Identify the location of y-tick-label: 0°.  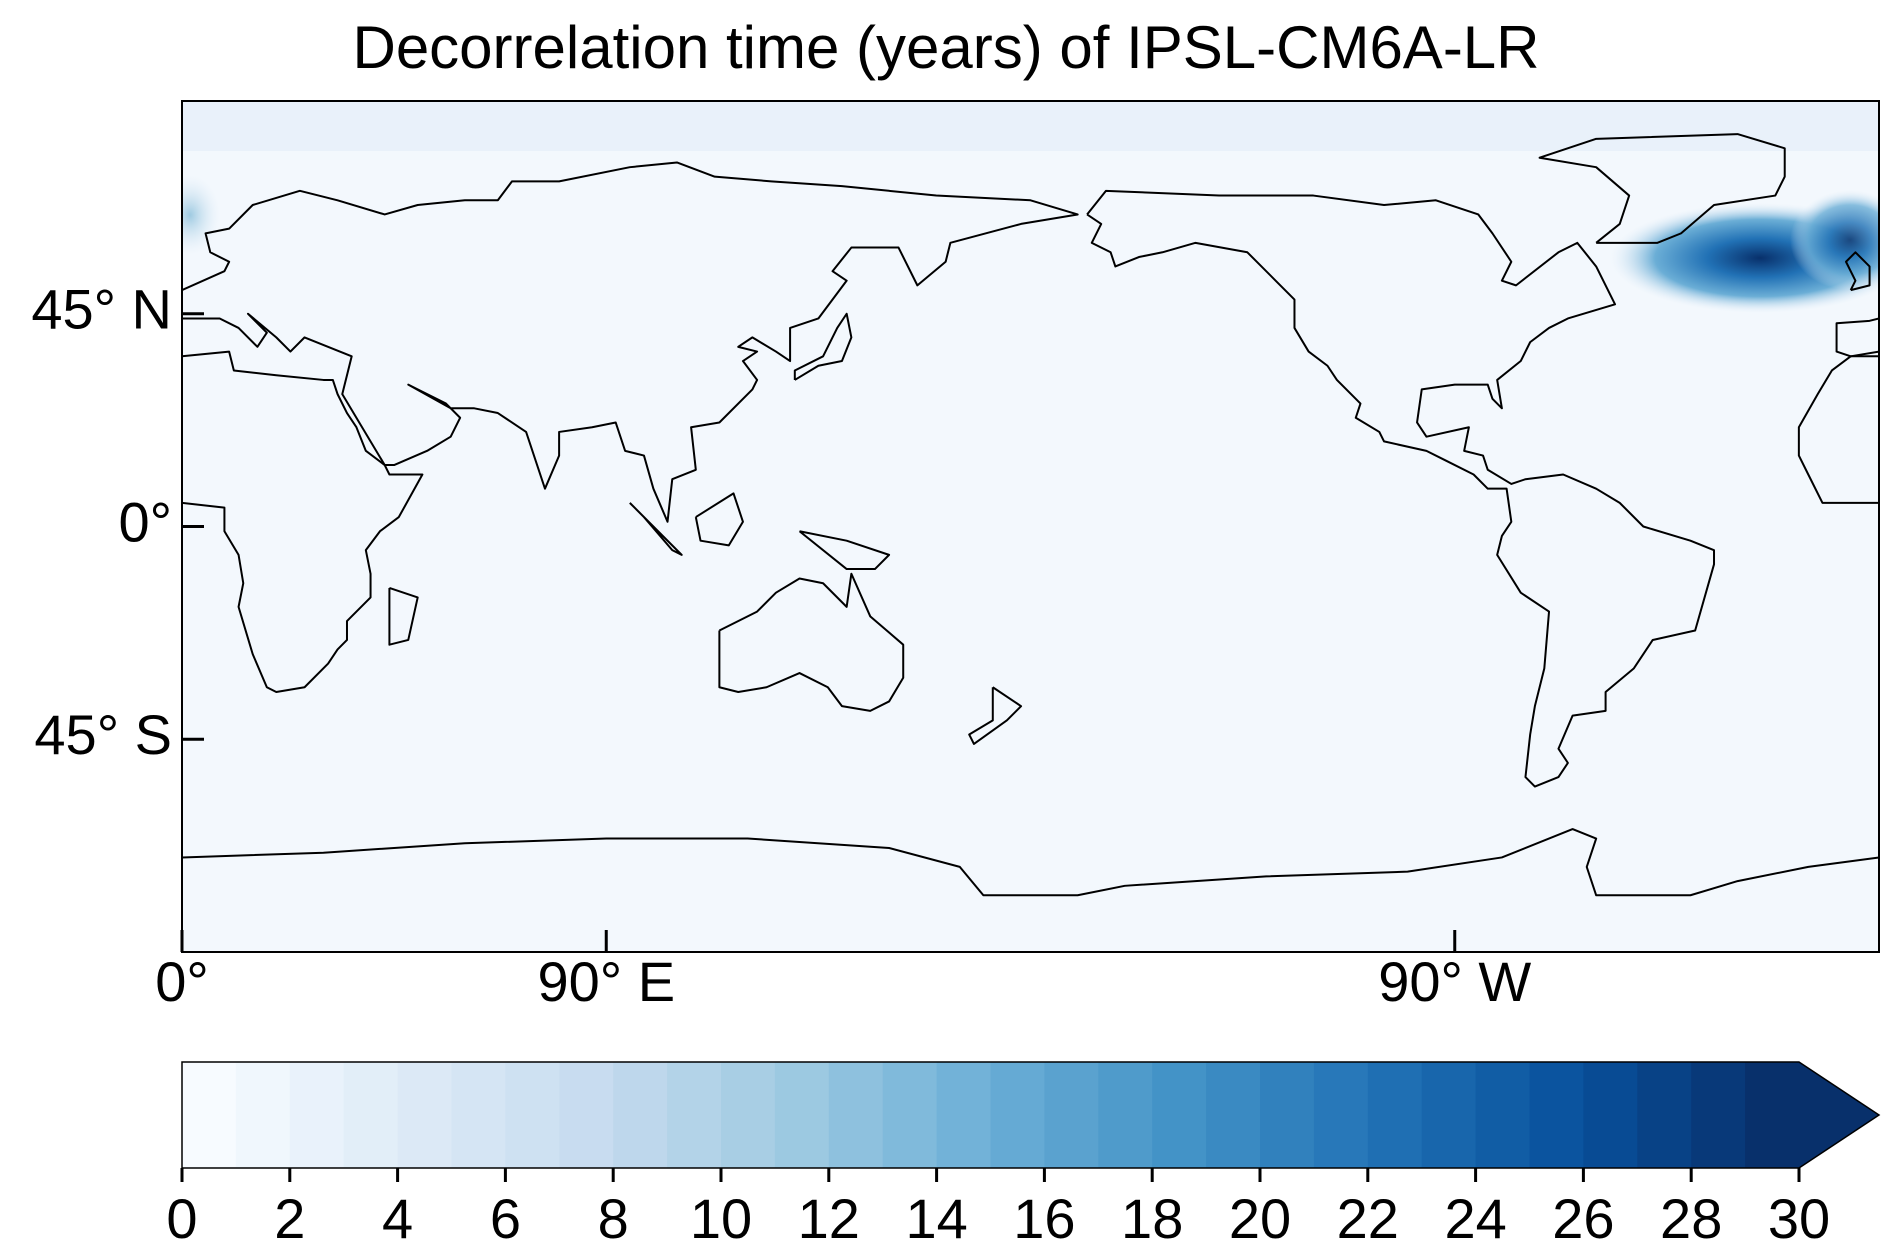
(145, 521).